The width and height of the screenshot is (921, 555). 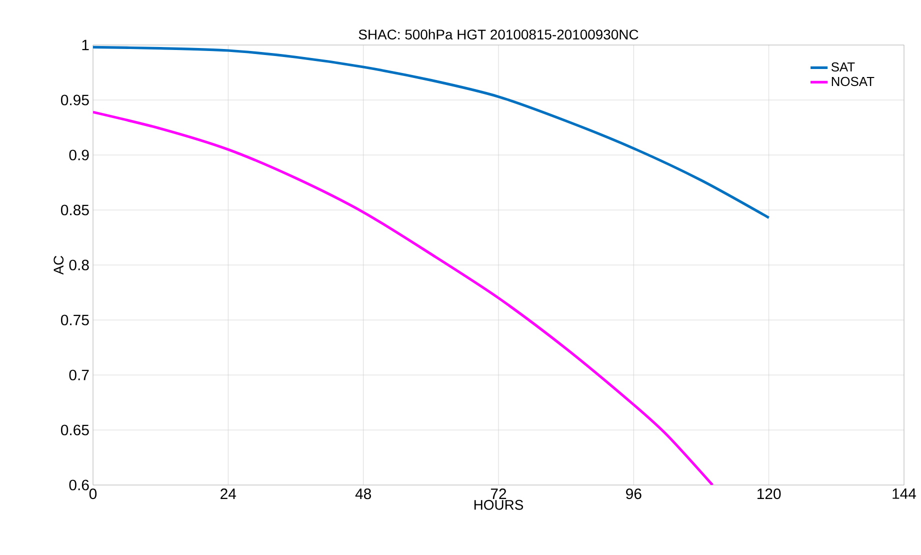 What do you see at coordinates (498, 34) in the screenshot?
I see `chart-title: SHAC: 500hPa HGT 20100815-20100930NC` at bounding box center [498, 34].